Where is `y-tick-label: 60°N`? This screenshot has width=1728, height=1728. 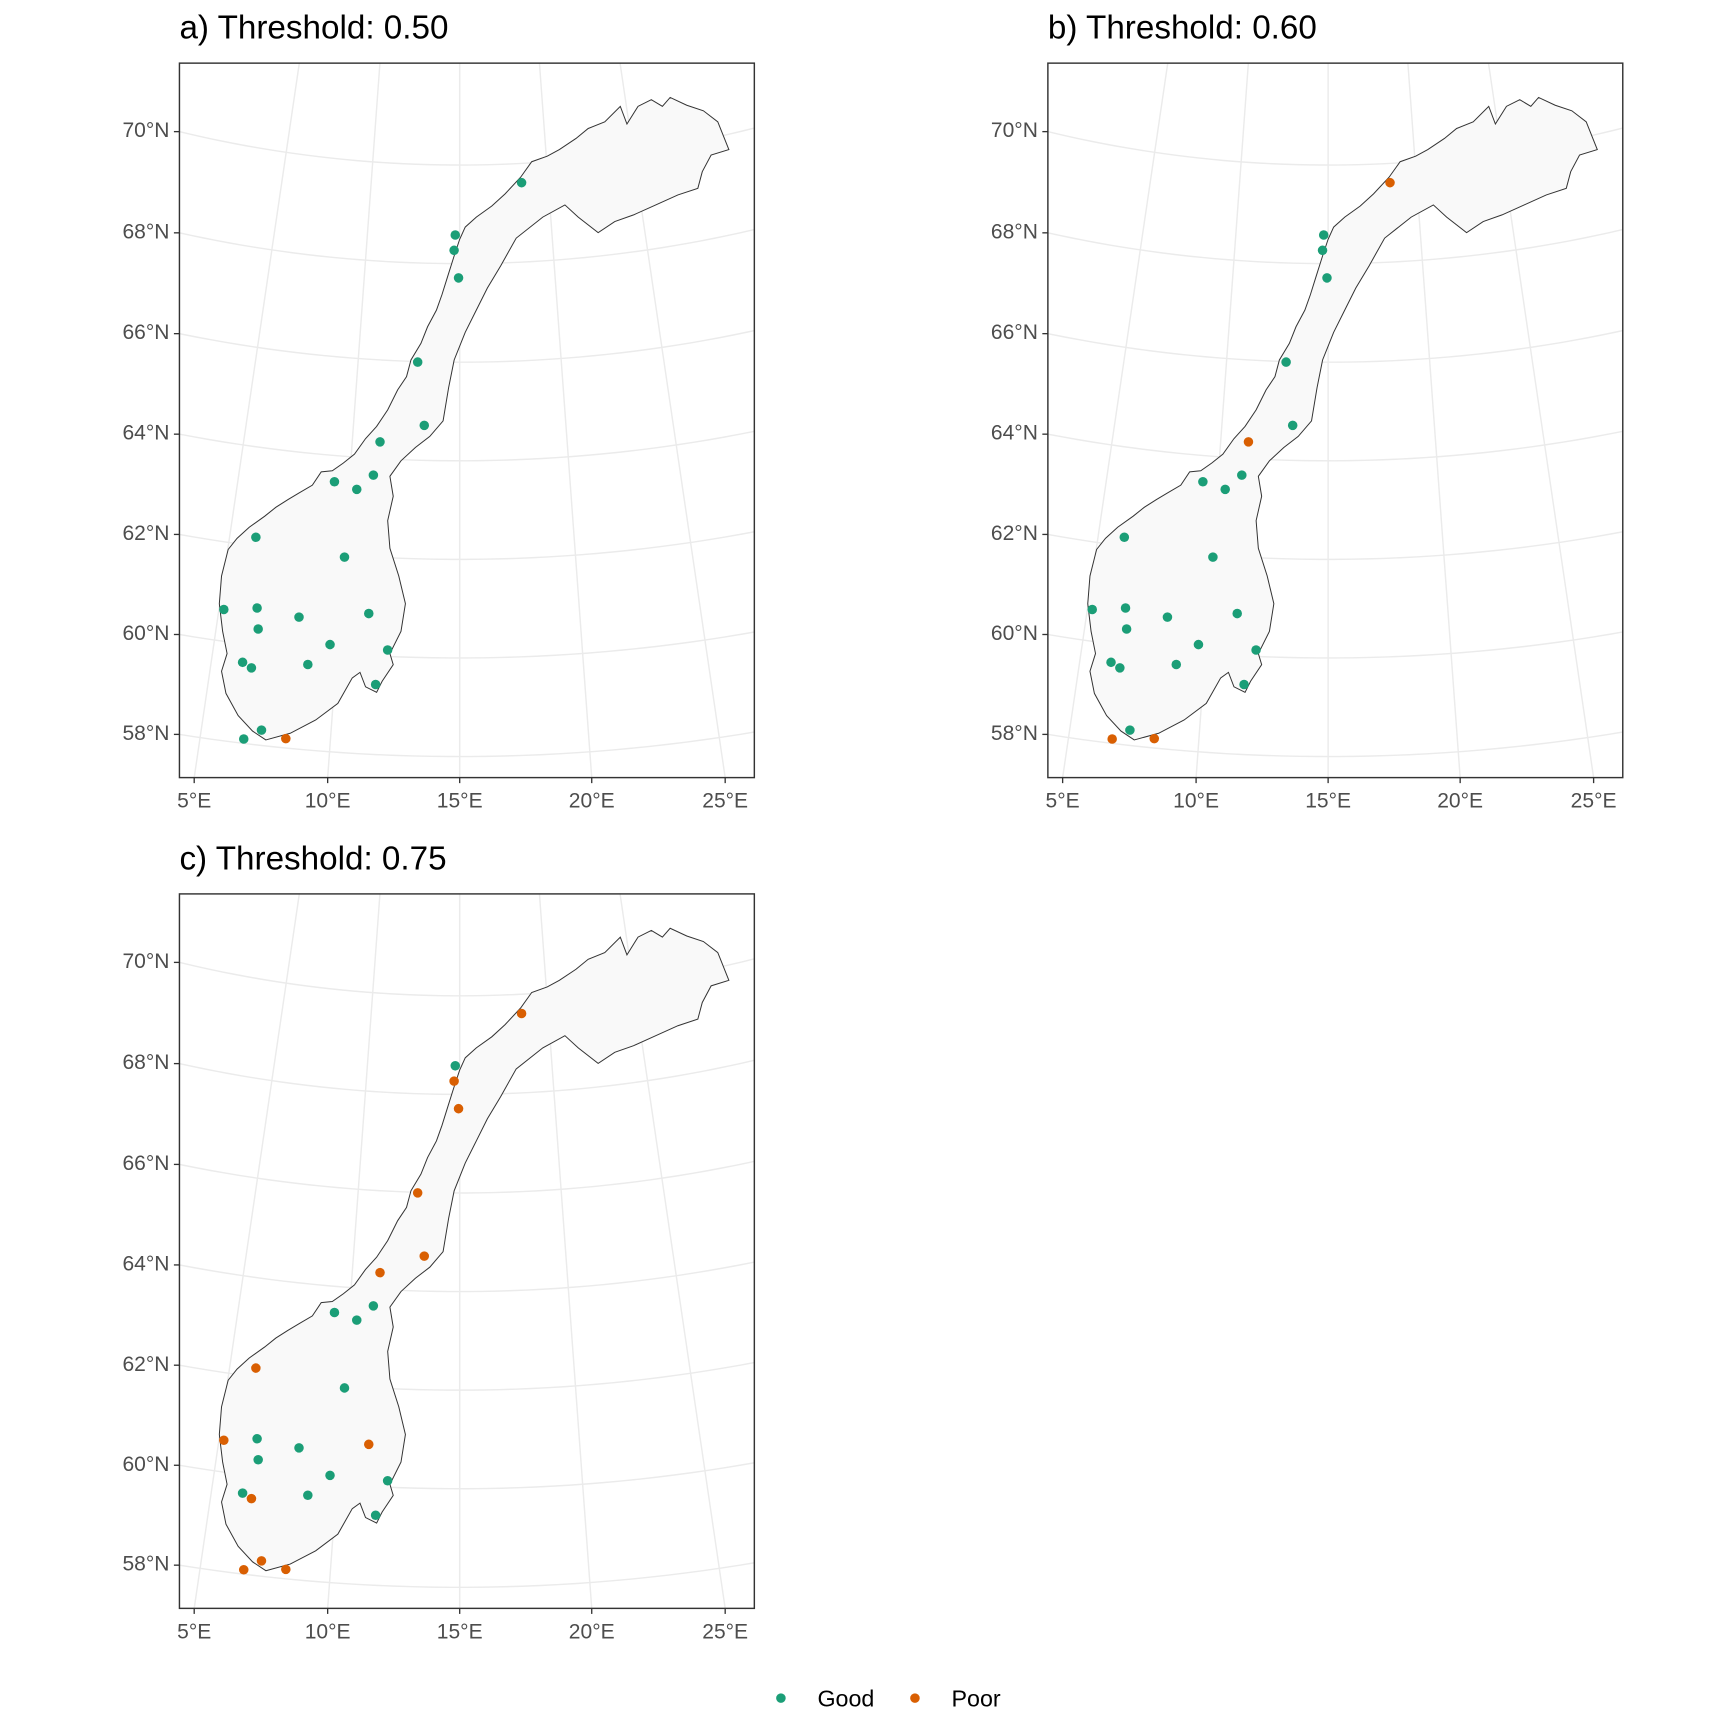 y-tick-label: 60°N is located at coordinates (1014, 633).